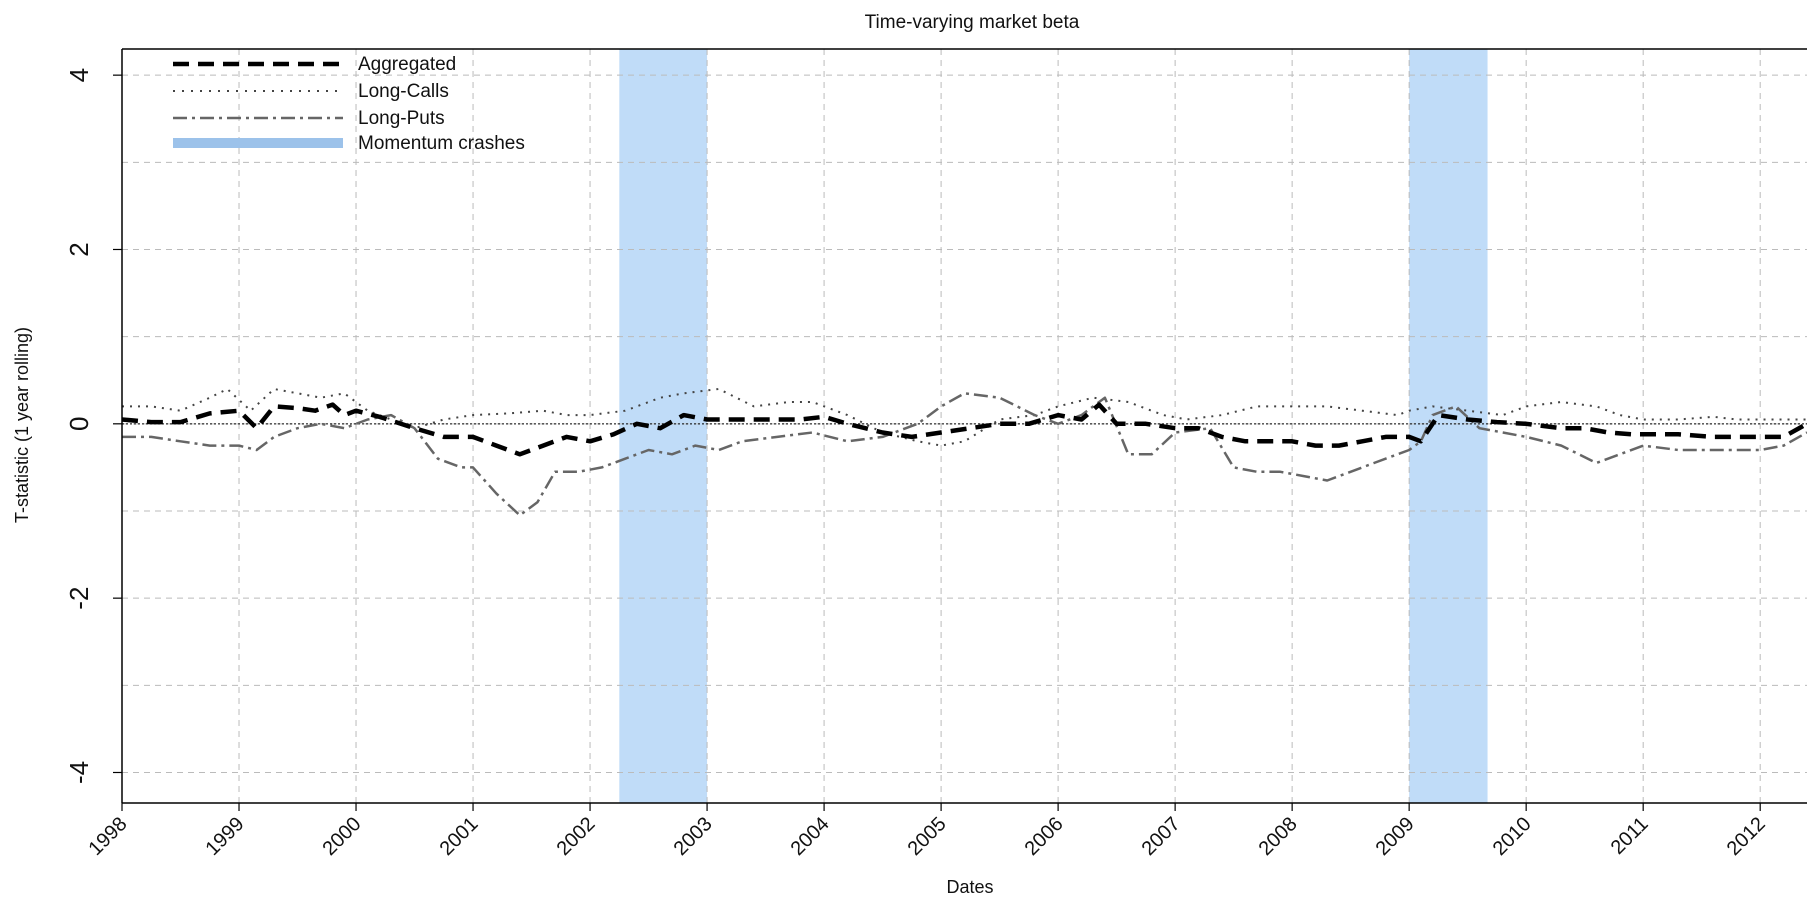  I want to click on x-tick-label-1: 1999, so click(225, 836).